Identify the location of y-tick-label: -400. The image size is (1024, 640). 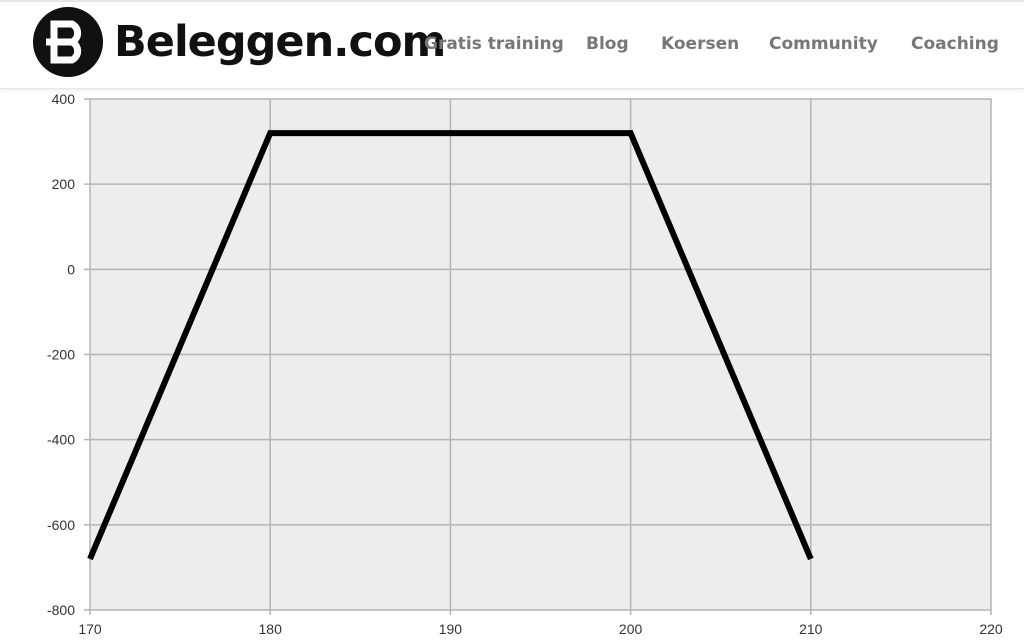
(61, 440).